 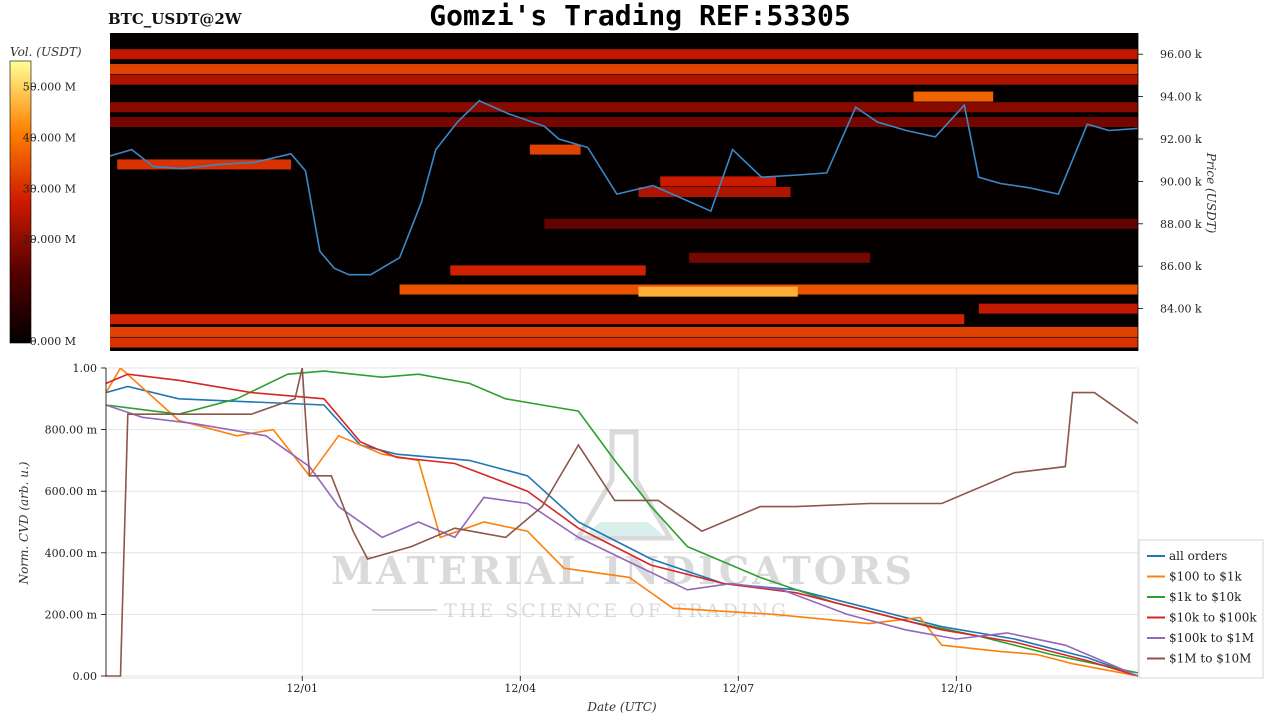 What do you see at coordinates (1181, 309) in the screenshot?
I see `price-tick-label-0: 84.00 k` at bounding box center [1181, 309].